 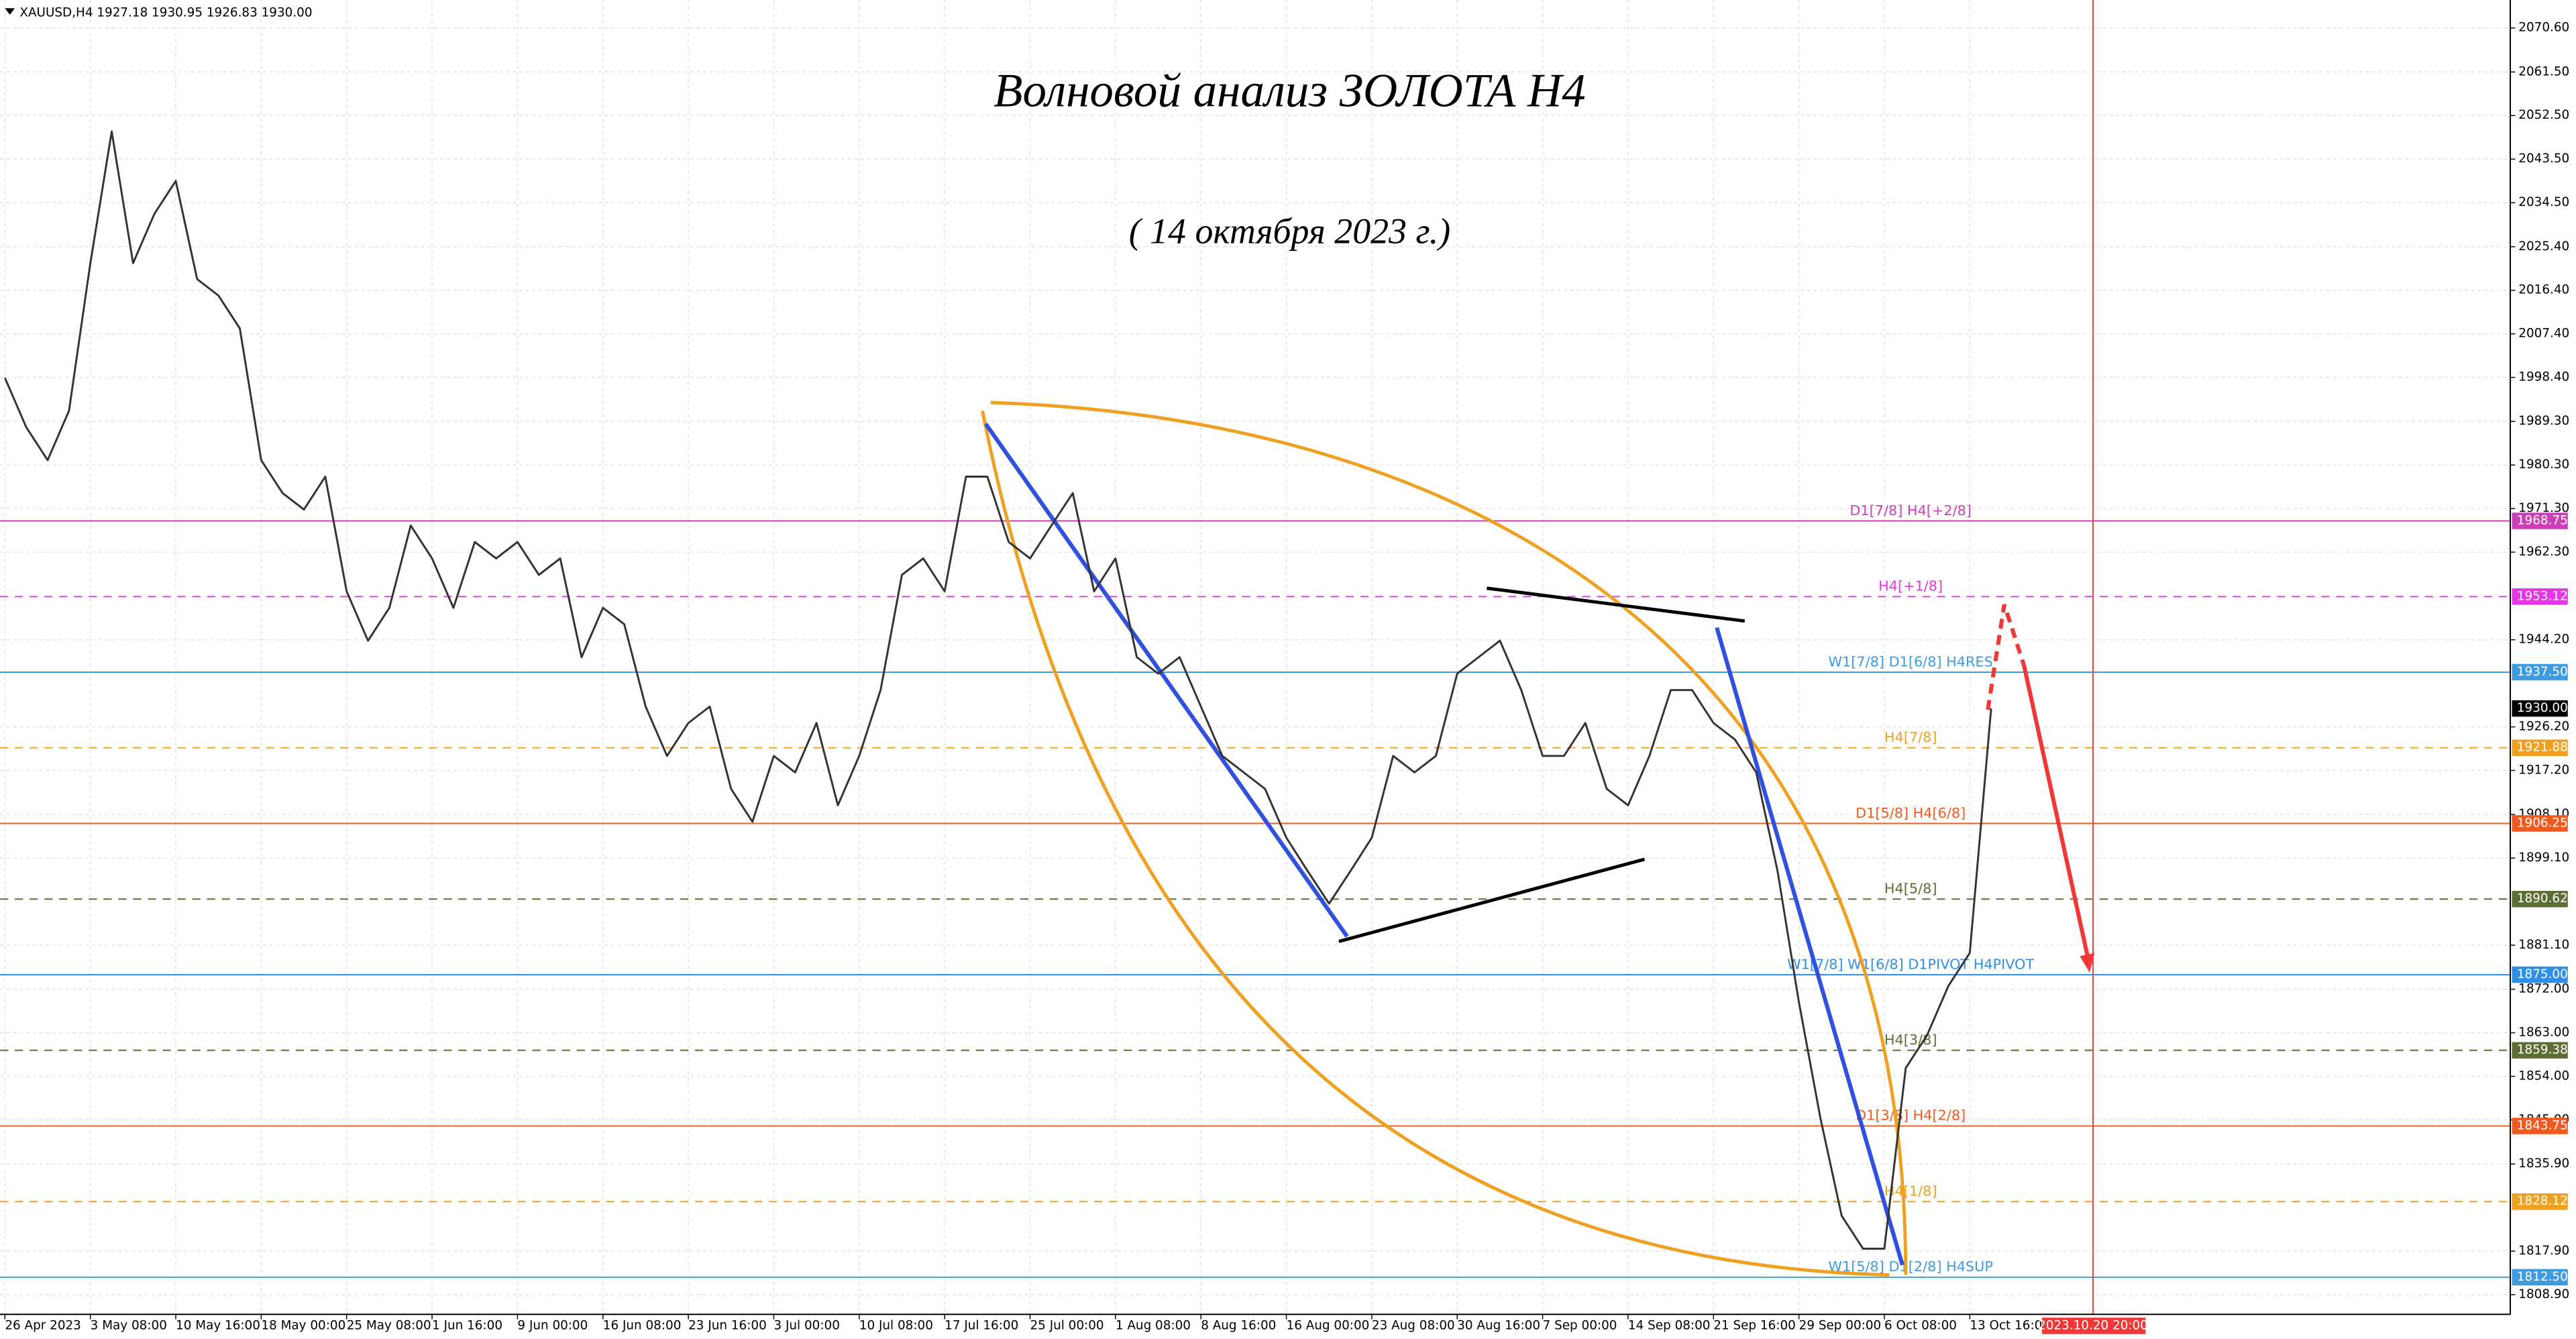 What do you see at coordinates (10, 11) in the screenshot?
I see `header-icon` at bounding box center [10, 11].